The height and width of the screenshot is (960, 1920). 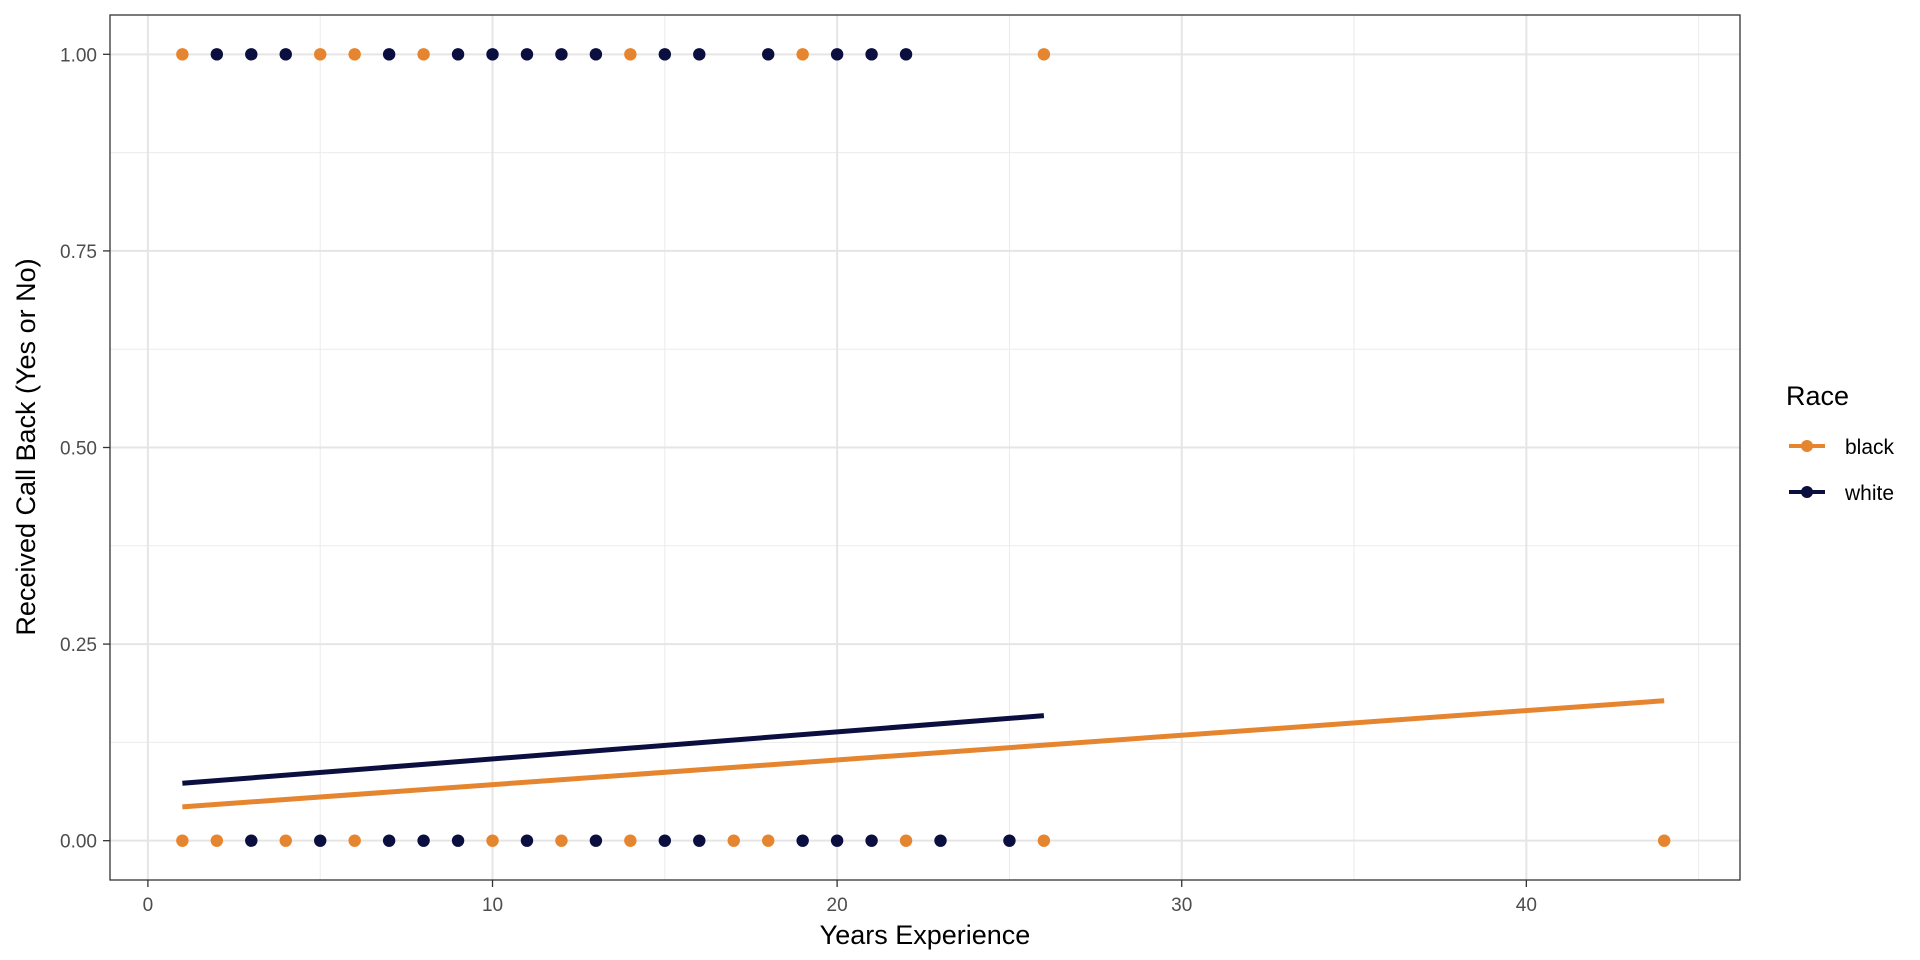 I want to click on y-tick-label: 0.00, so click(x=78, y=842).